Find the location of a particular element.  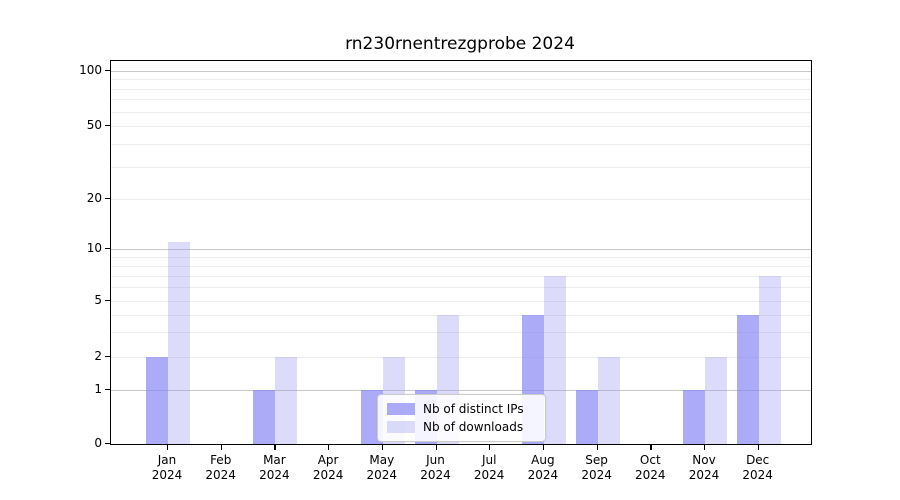

x-tick-label: Nov 2024 is located at coordinates (704, 468).